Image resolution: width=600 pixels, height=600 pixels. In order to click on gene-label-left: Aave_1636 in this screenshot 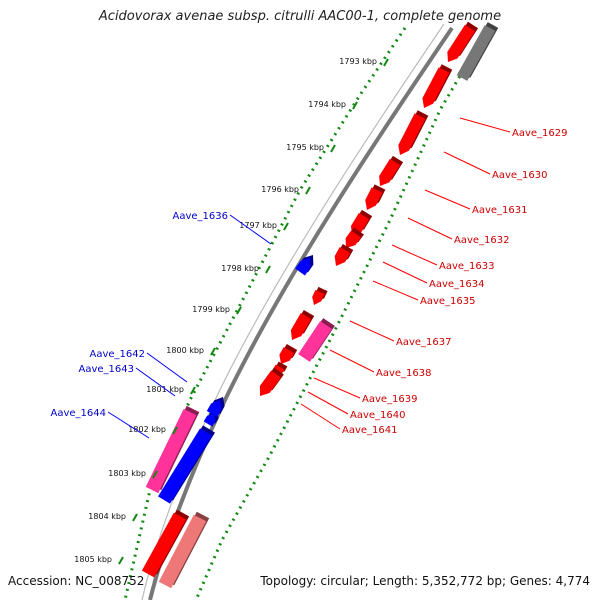, I will do `click(201, 216)`.